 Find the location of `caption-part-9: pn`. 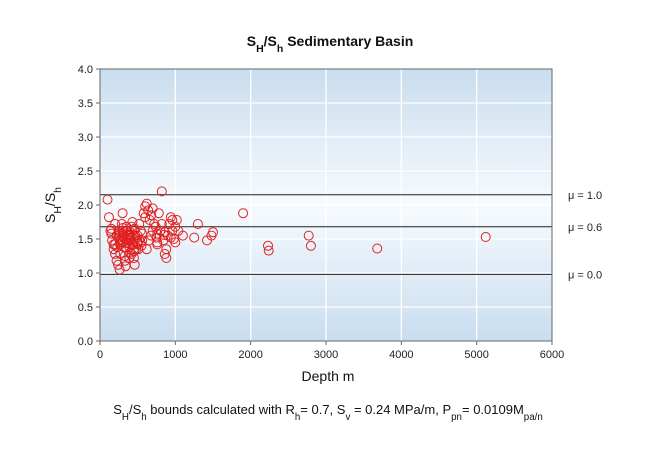

caption-part-9: pn is located at coordinates (456, 417).